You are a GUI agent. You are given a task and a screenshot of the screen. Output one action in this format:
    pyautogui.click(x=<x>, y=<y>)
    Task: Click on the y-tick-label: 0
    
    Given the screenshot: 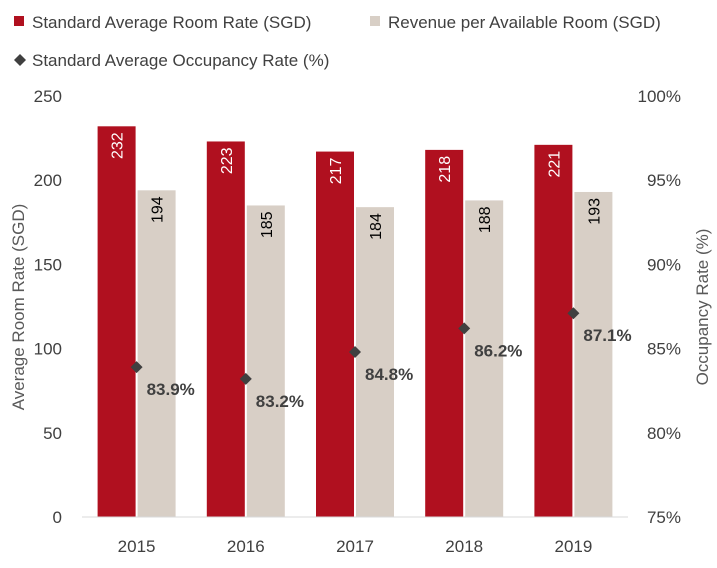 What is the action you would take?
    pyautogui.click(x=57, y=517)
    